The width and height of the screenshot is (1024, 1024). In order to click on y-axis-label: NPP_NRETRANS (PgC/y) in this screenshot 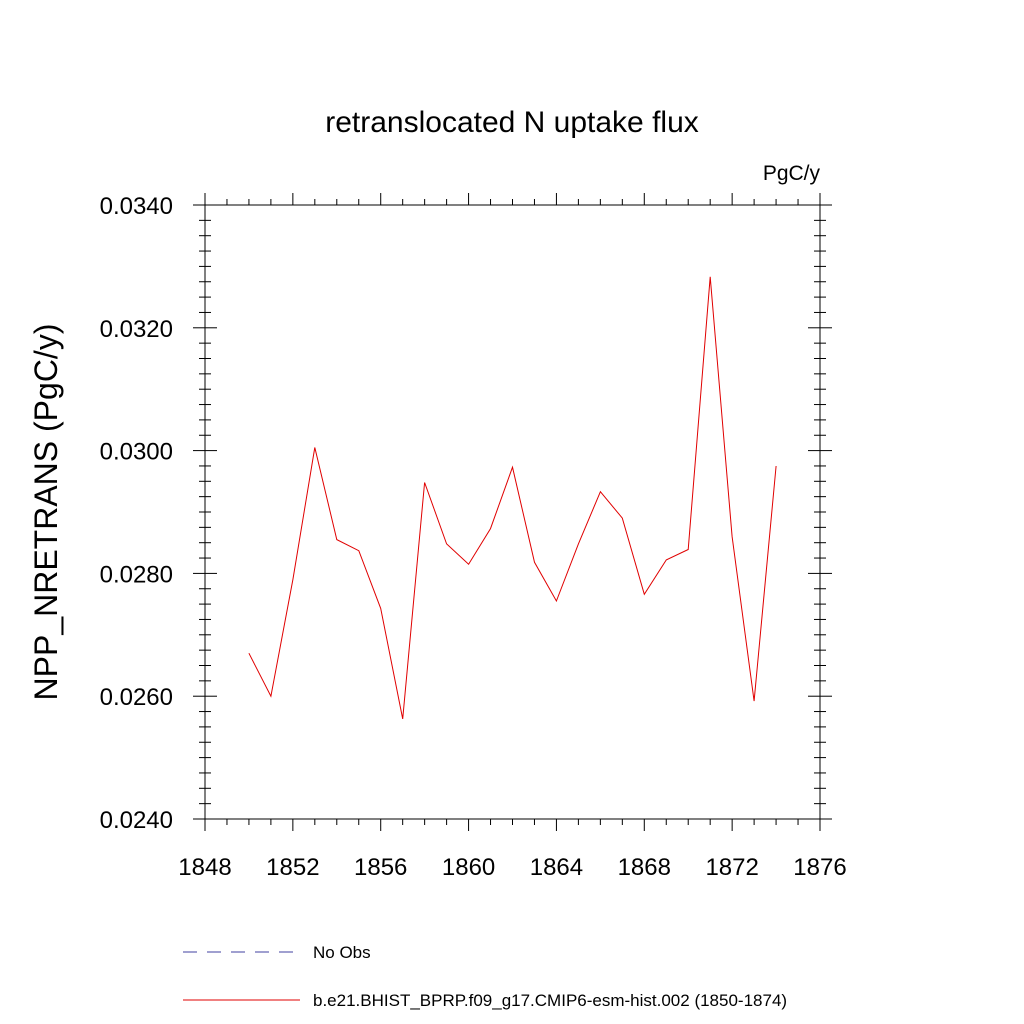, I will do `click(46, 512)`.